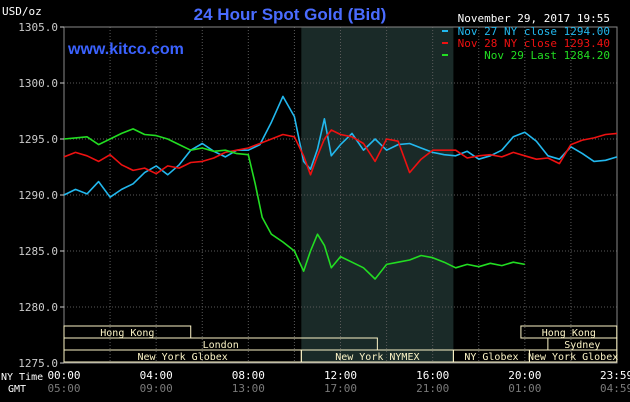 This screenshot has width=630, height=402. Describe the element at coordinates (38, 83) in the screenshot. I see `y-tick-label: 1300.0` at that location.